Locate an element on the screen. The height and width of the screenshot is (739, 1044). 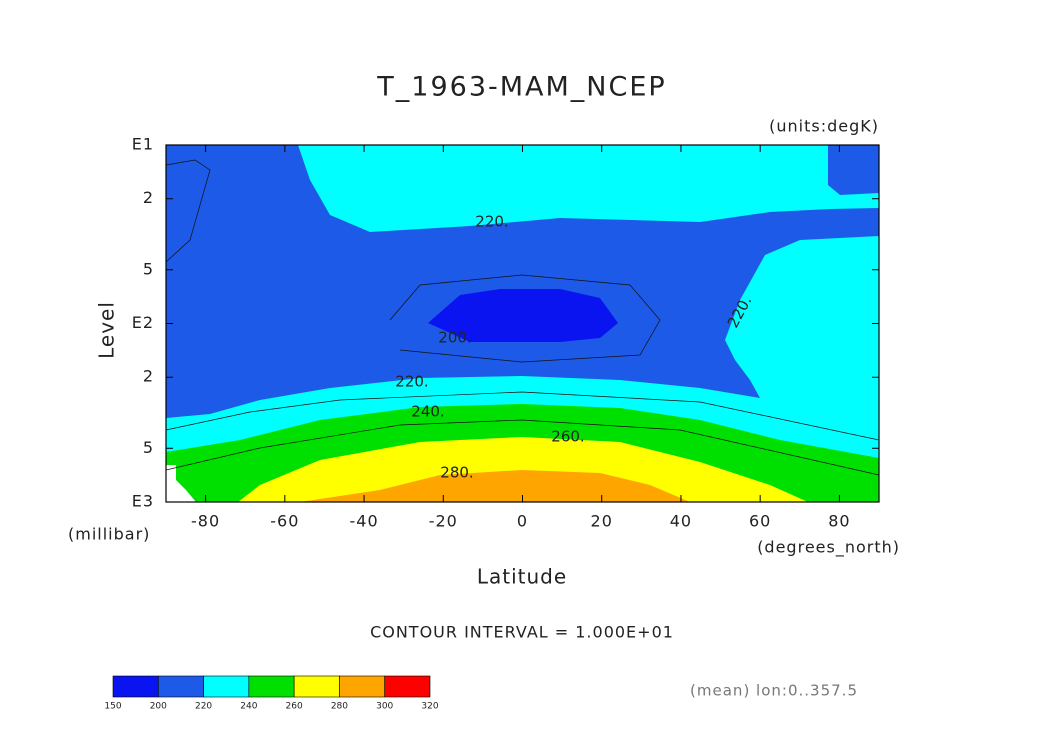
x-units: (degrees_north) is located at coordinates (828, 548).